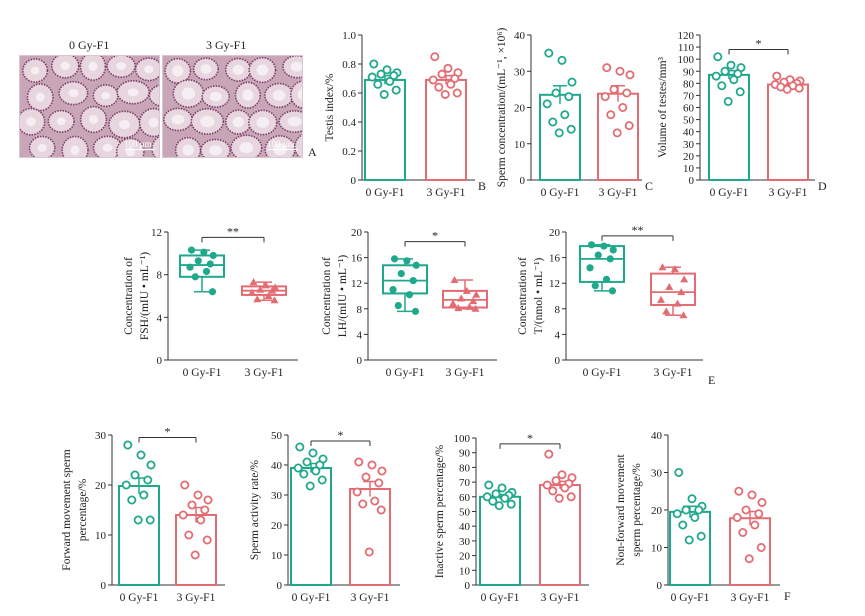 This screenshot has height=616, width=865. What do you see at coordinates (657, 549) in the screenshot?
I see `y-tick-label-f4: 10` at bounding box center [657, 549].